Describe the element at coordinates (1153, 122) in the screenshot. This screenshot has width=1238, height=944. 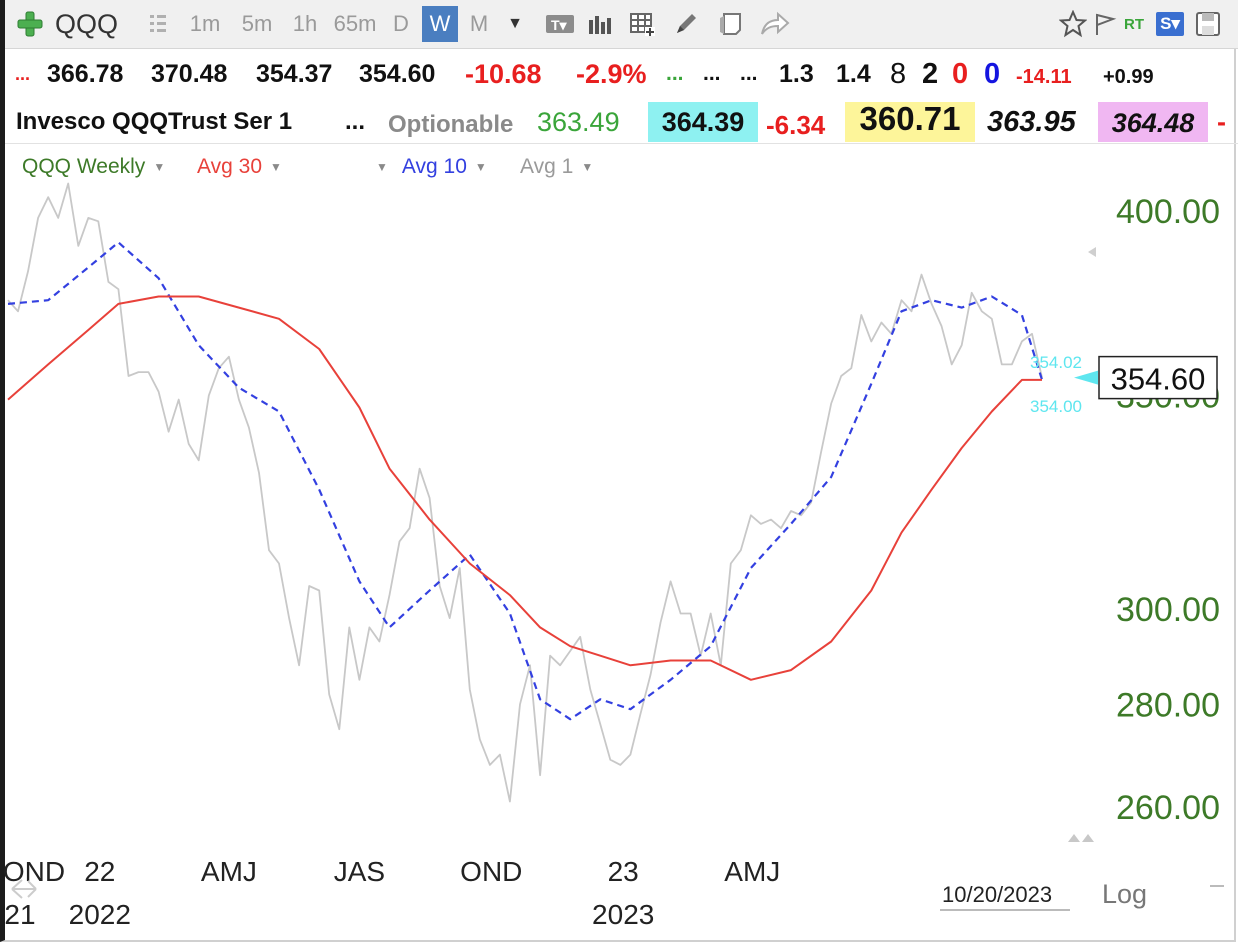
I see `info-price-6: 364.48` at that location.